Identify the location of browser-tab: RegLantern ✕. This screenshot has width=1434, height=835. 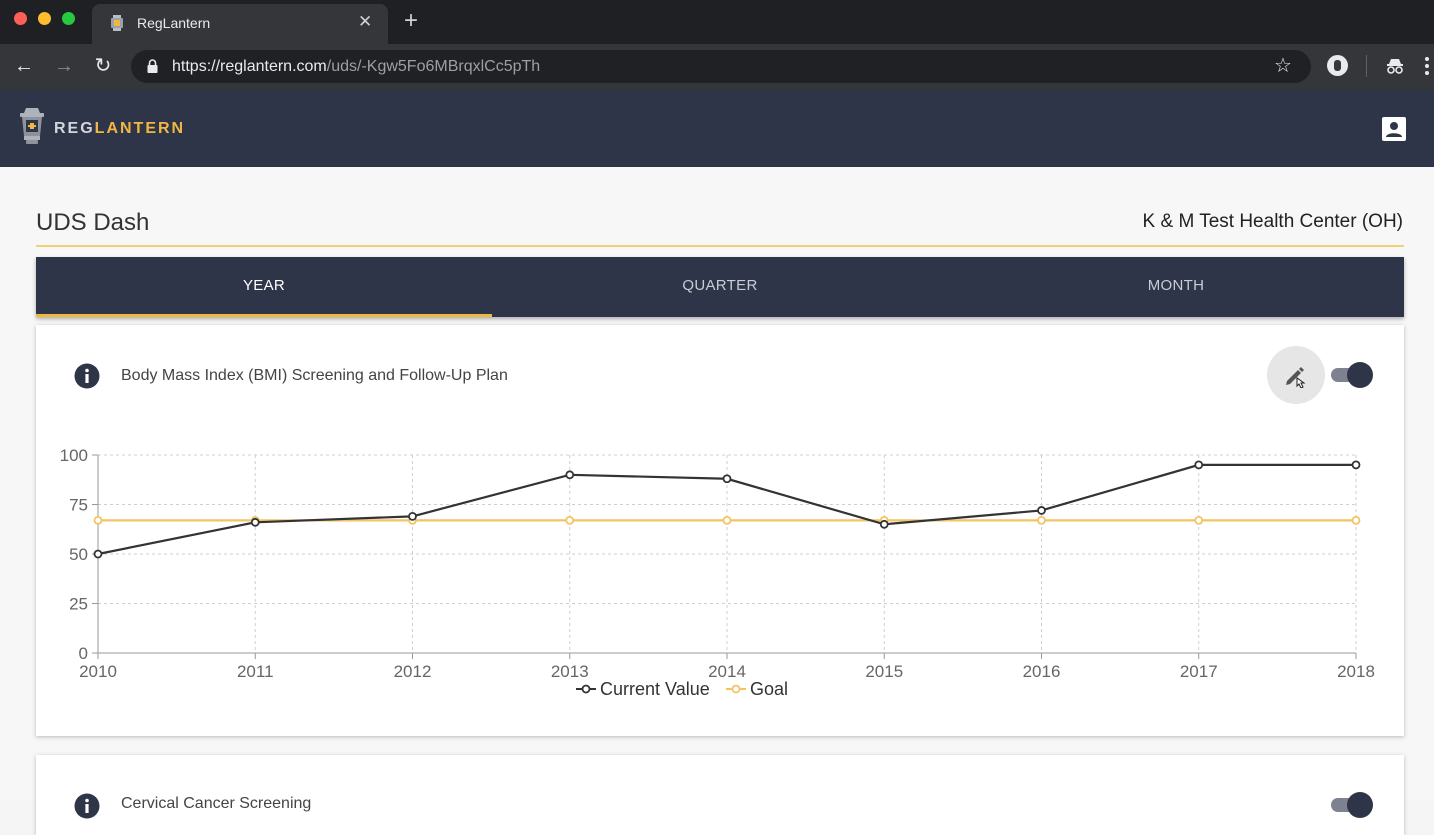
(240, 24).